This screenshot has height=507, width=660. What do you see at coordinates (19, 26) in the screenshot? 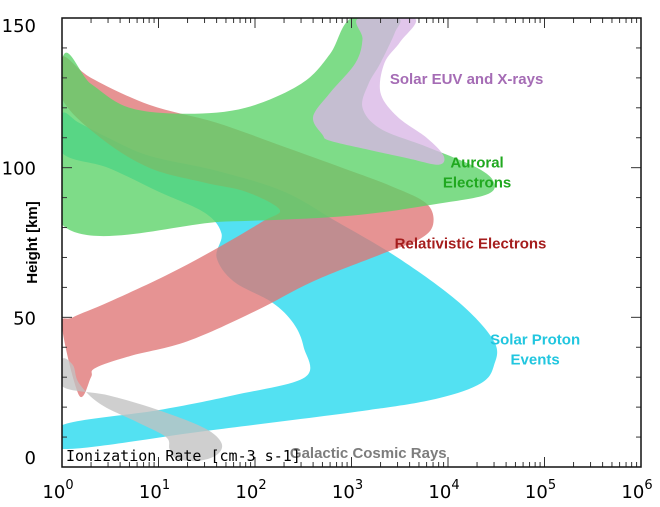
I see `y-tick-label: 150` at bounding box center [19, 26].